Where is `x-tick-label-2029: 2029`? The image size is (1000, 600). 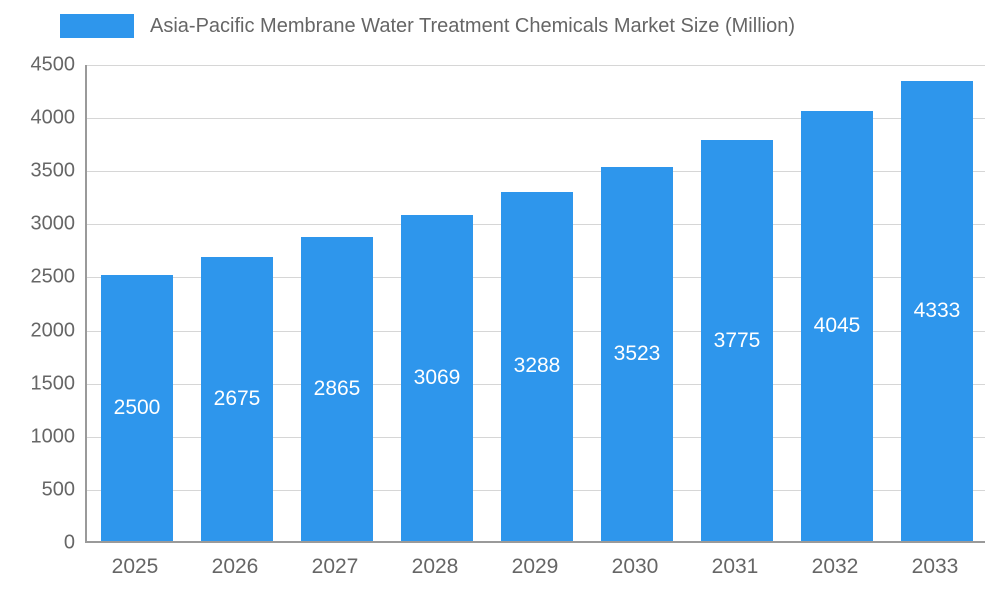
x-tick-label-2029: 2029 is located at coordinates (535, 566).